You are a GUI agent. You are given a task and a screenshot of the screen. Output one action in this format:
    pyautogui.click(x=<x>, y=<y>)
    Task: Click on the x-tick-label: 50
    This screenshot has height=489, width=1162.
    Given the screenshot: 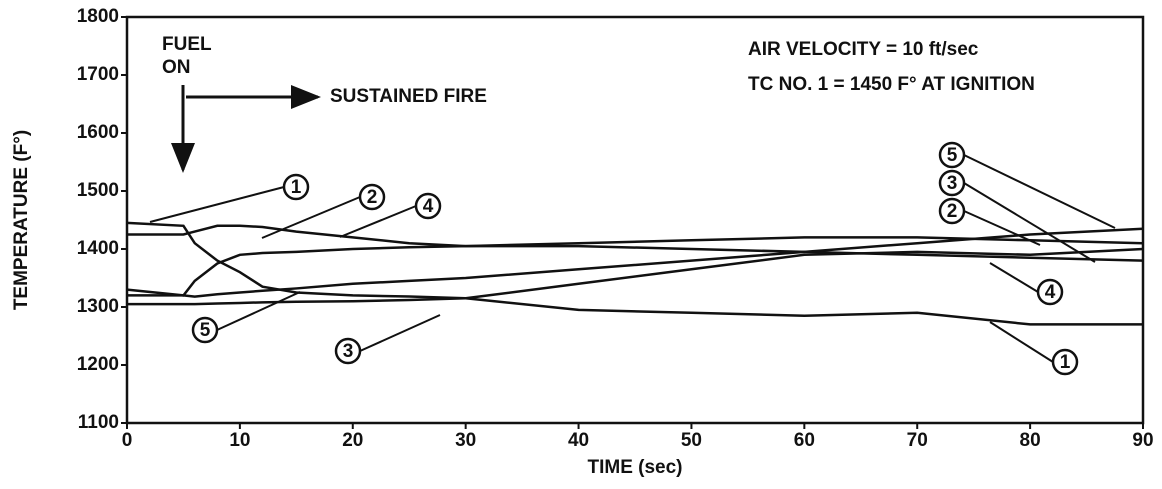 What is the action you would take?
    pyautogui.click(x=691, y=440)
    